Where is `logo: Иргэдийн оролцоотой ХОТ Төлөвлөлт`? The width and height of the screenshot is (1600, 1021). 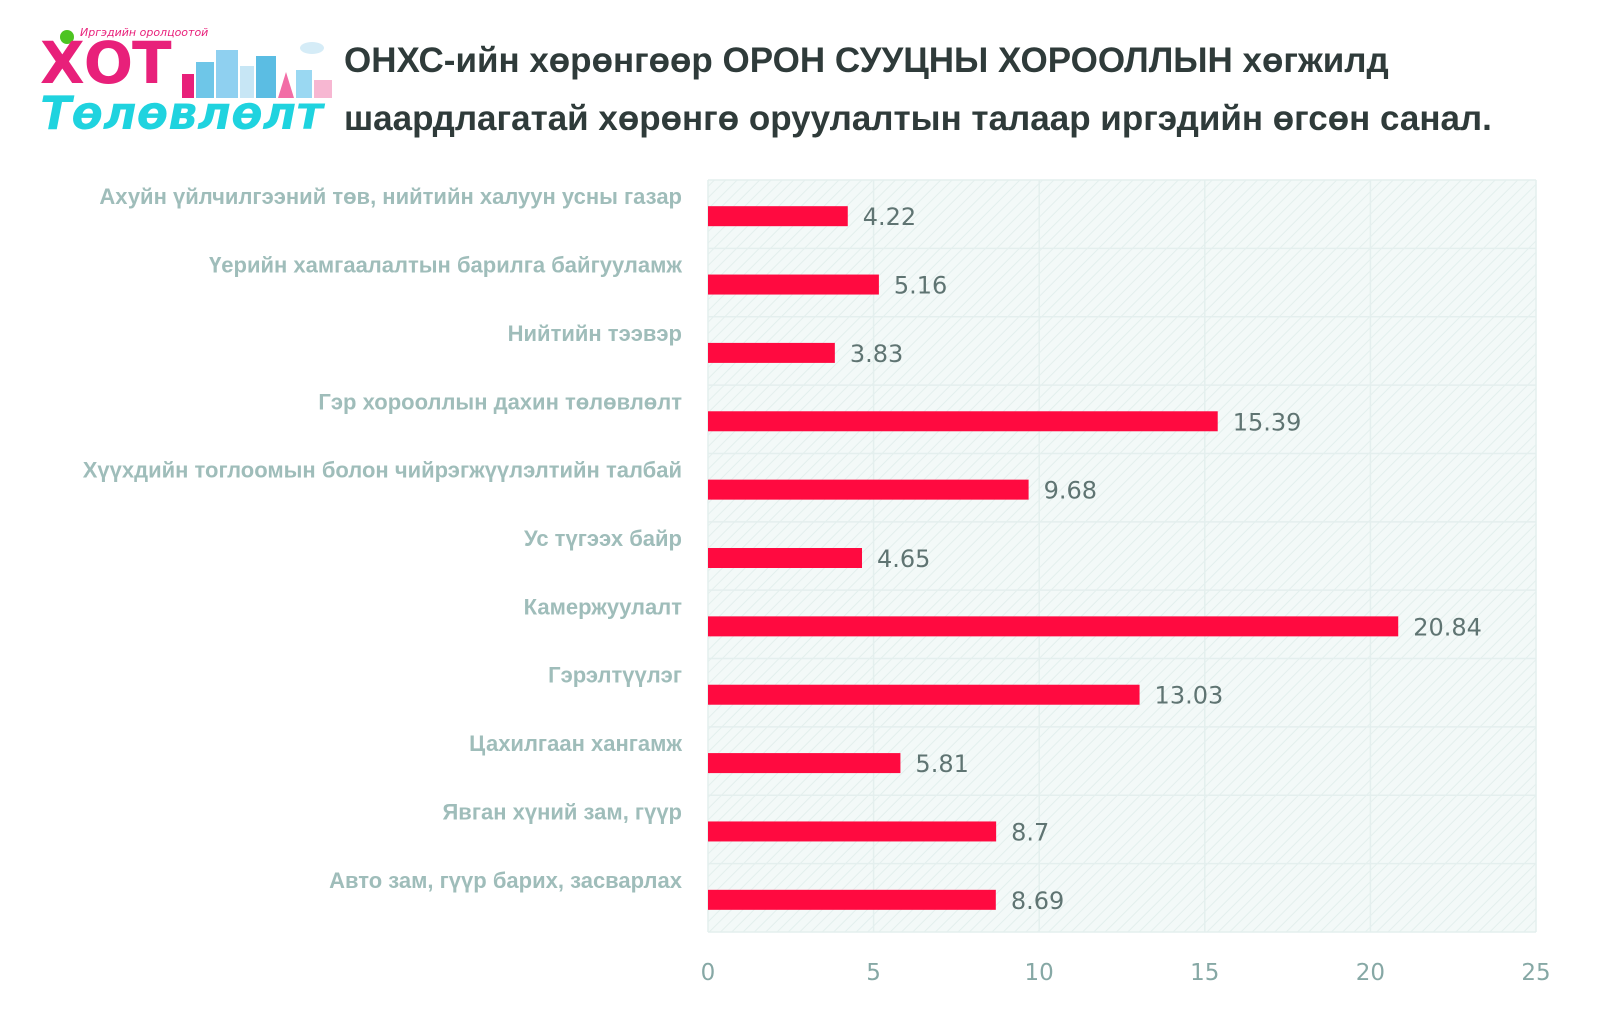 logo: Иргэдийн оролцоотой ХОТ Төлөвлөлт is located at coordinates (186, 86).